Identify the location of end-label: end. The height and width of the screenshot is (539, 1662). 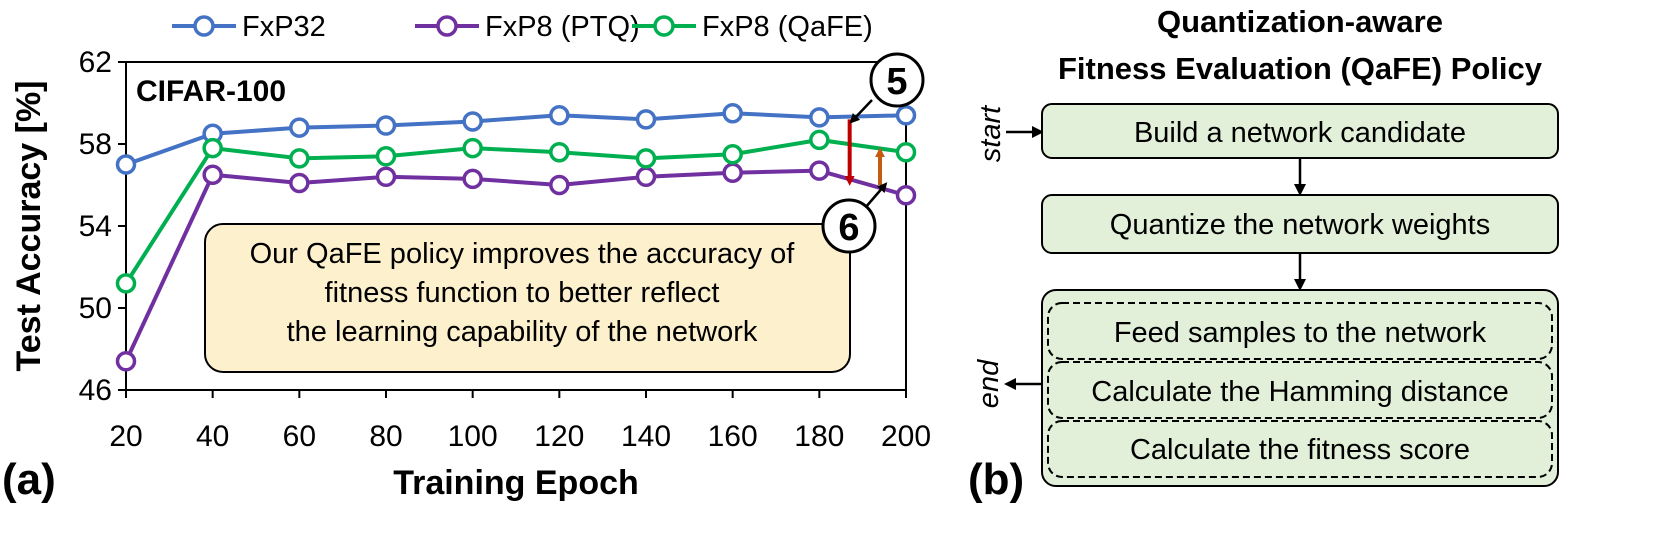
(989, 383).